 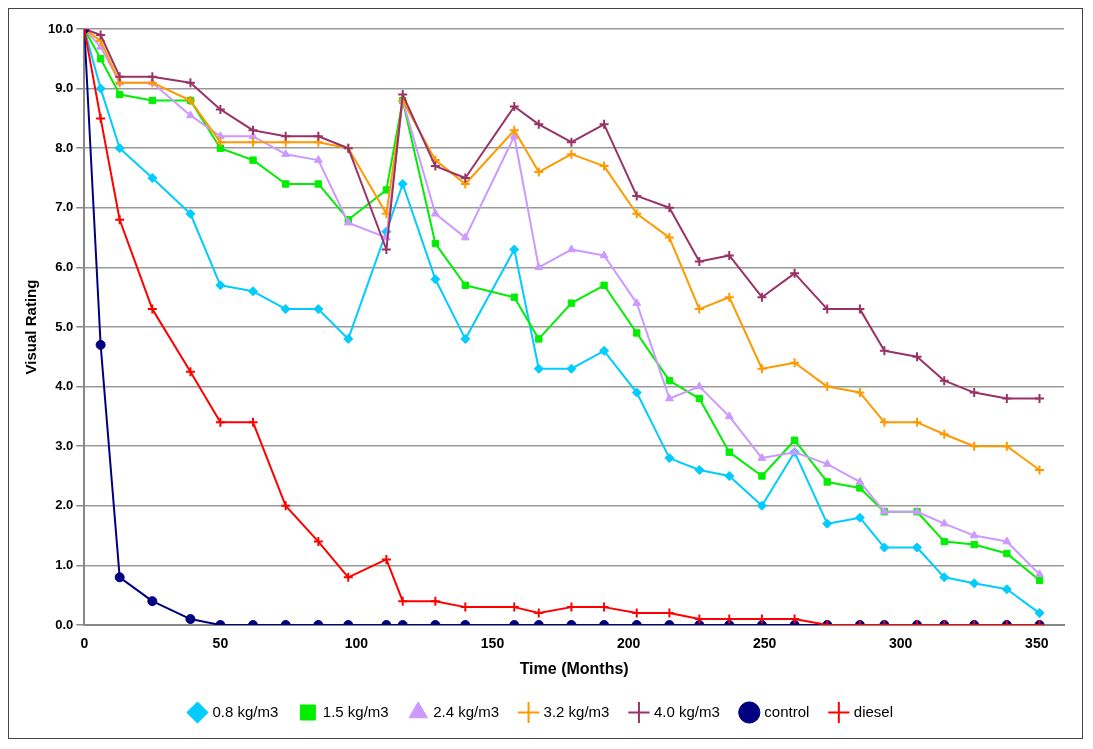 What do you see at coordinates (355, 711) in the screenshot?
I see `legend-label: 1.5 kg/m3` at bounding box center [355, 711].